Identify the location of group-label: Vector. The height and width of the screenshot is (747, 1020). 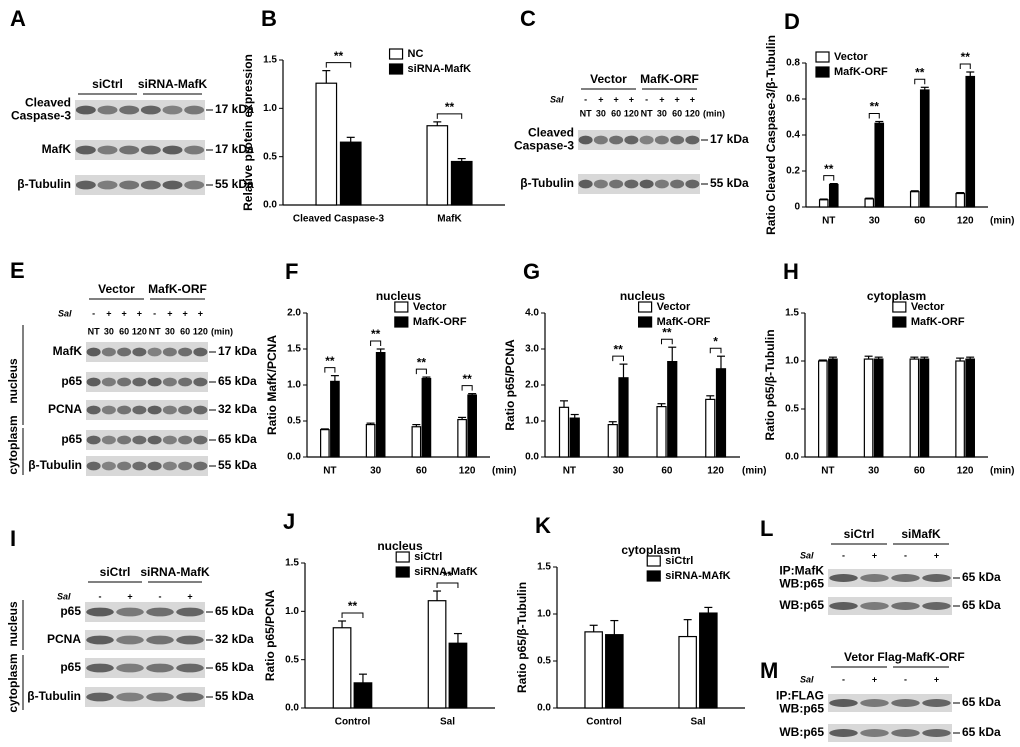
(116, 289).